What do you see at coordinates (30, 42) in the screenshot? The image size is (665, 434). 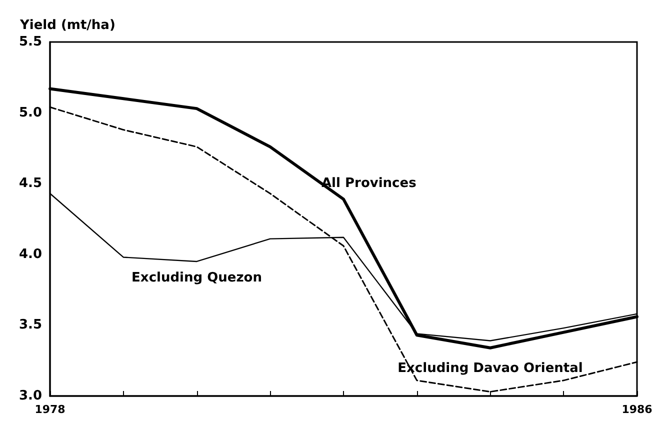 I see `y-tick-label: 5.5` at bounding box center [30, 42].